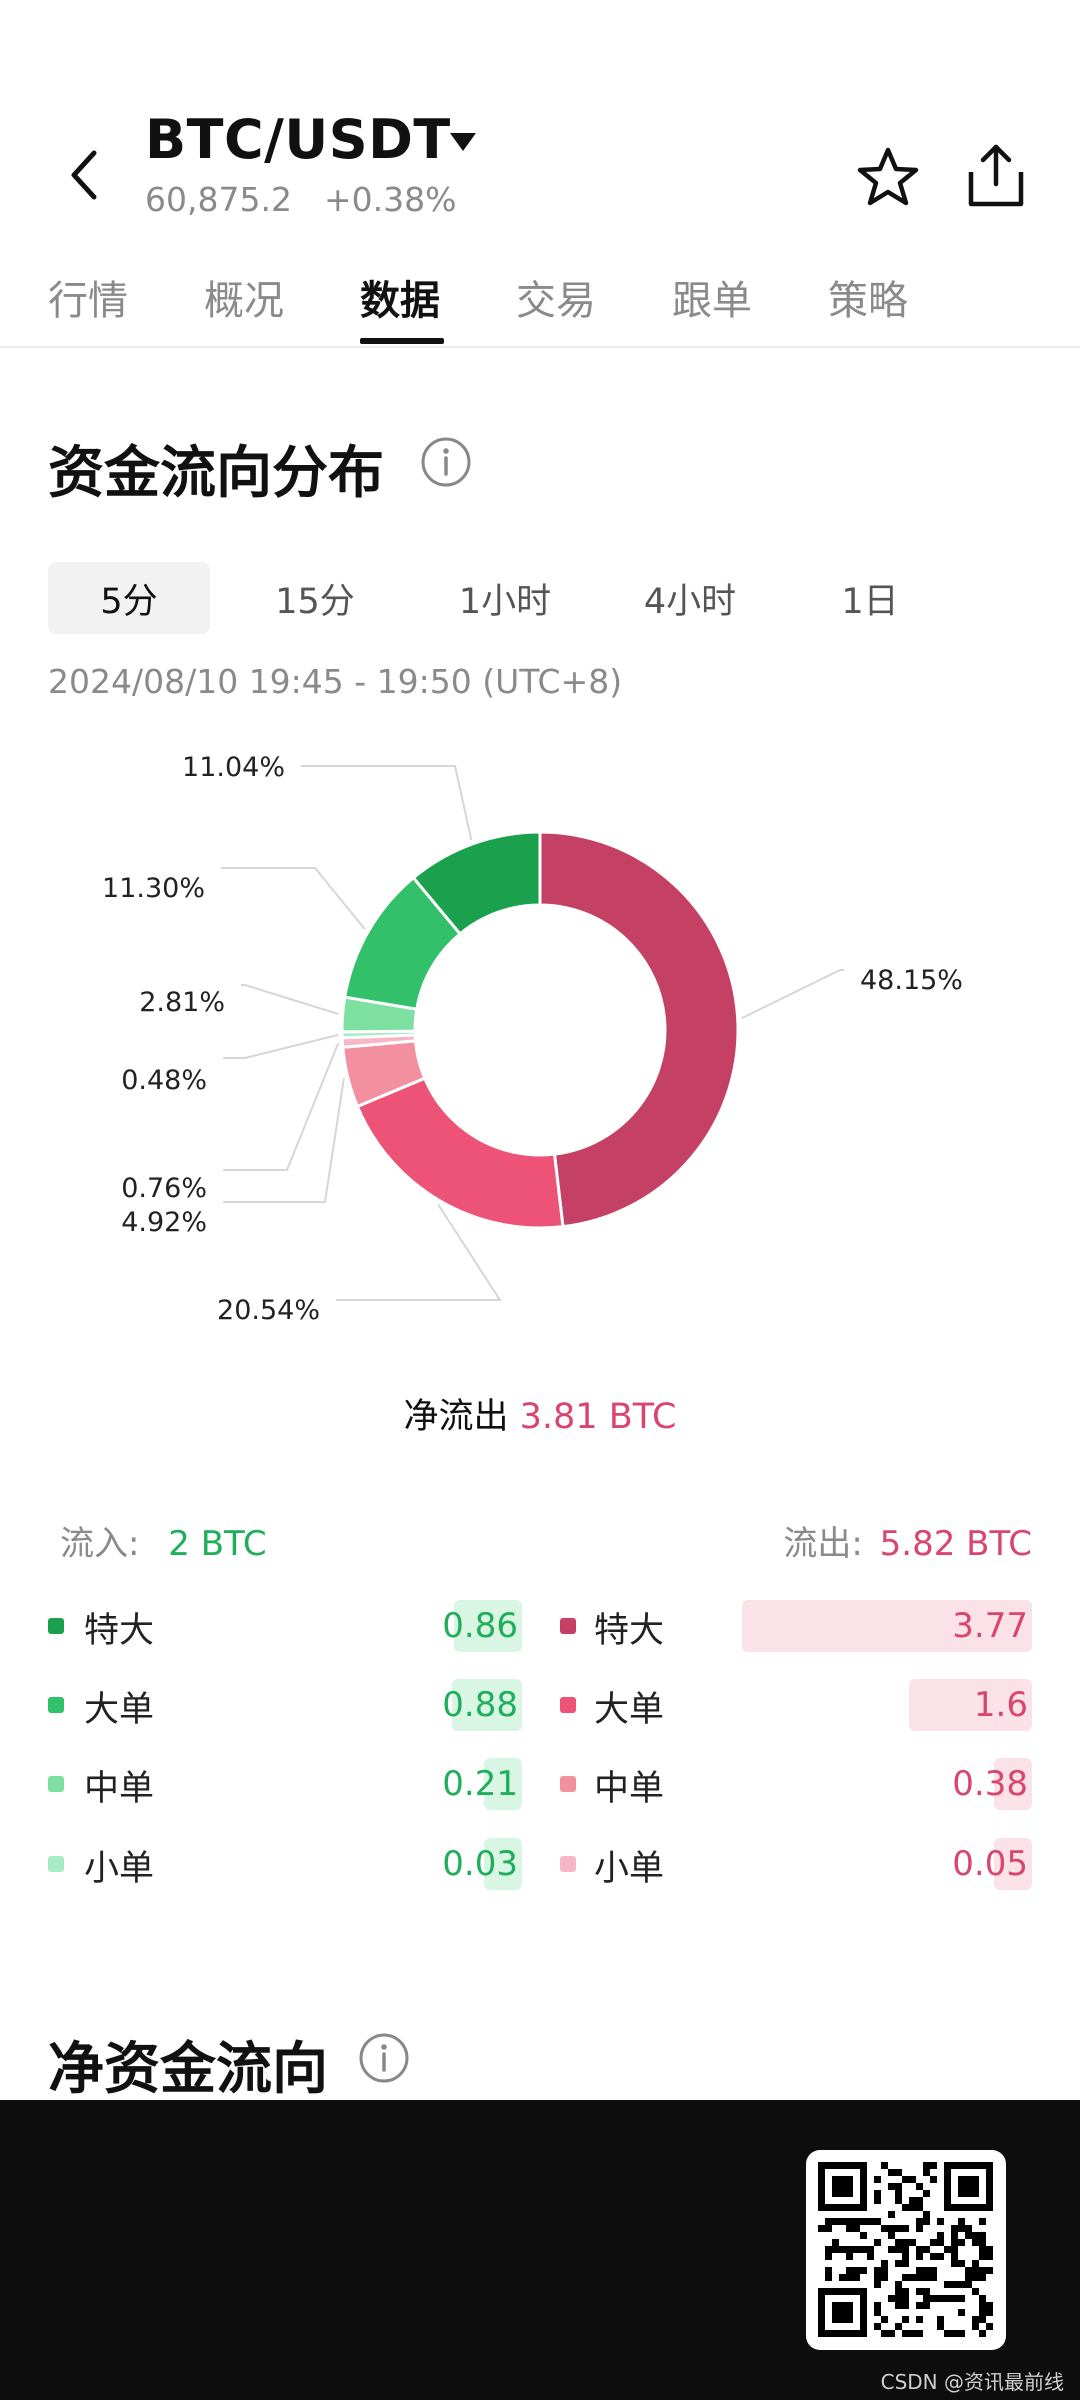 The height and width of the screenshot is (2400, 1080). I want to click on inflow-row-value: 0.88, so click(480, 1705).